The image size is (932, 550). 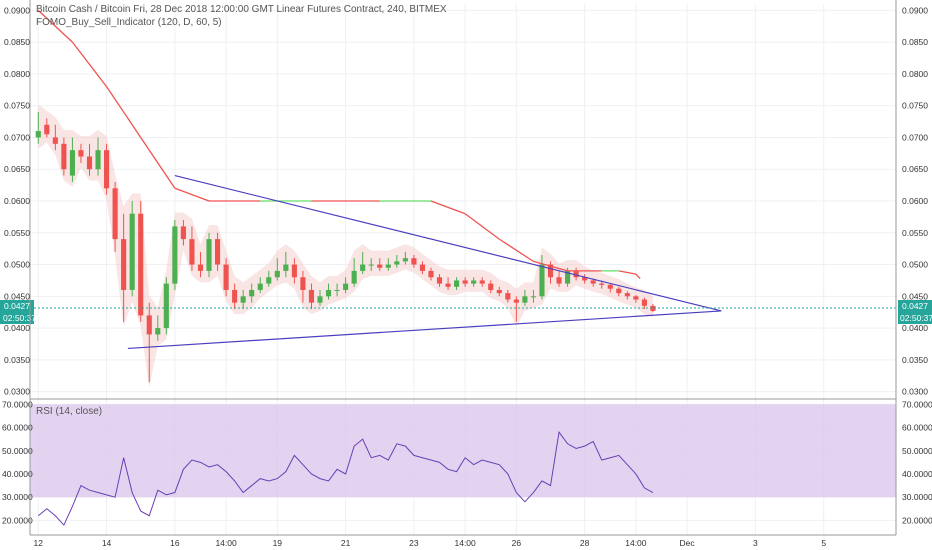 What do you see at coordinates (17, 360) in the screenshot?
I see `price-tick-left: 0.0350` at bounding box center [17, 360].